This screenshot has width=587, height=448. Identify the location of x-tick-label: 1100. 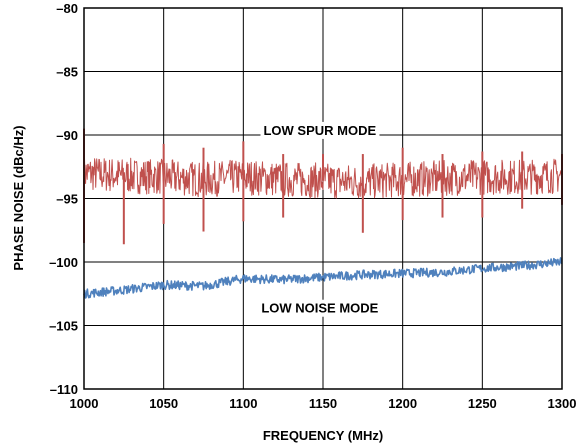
(243, 403).